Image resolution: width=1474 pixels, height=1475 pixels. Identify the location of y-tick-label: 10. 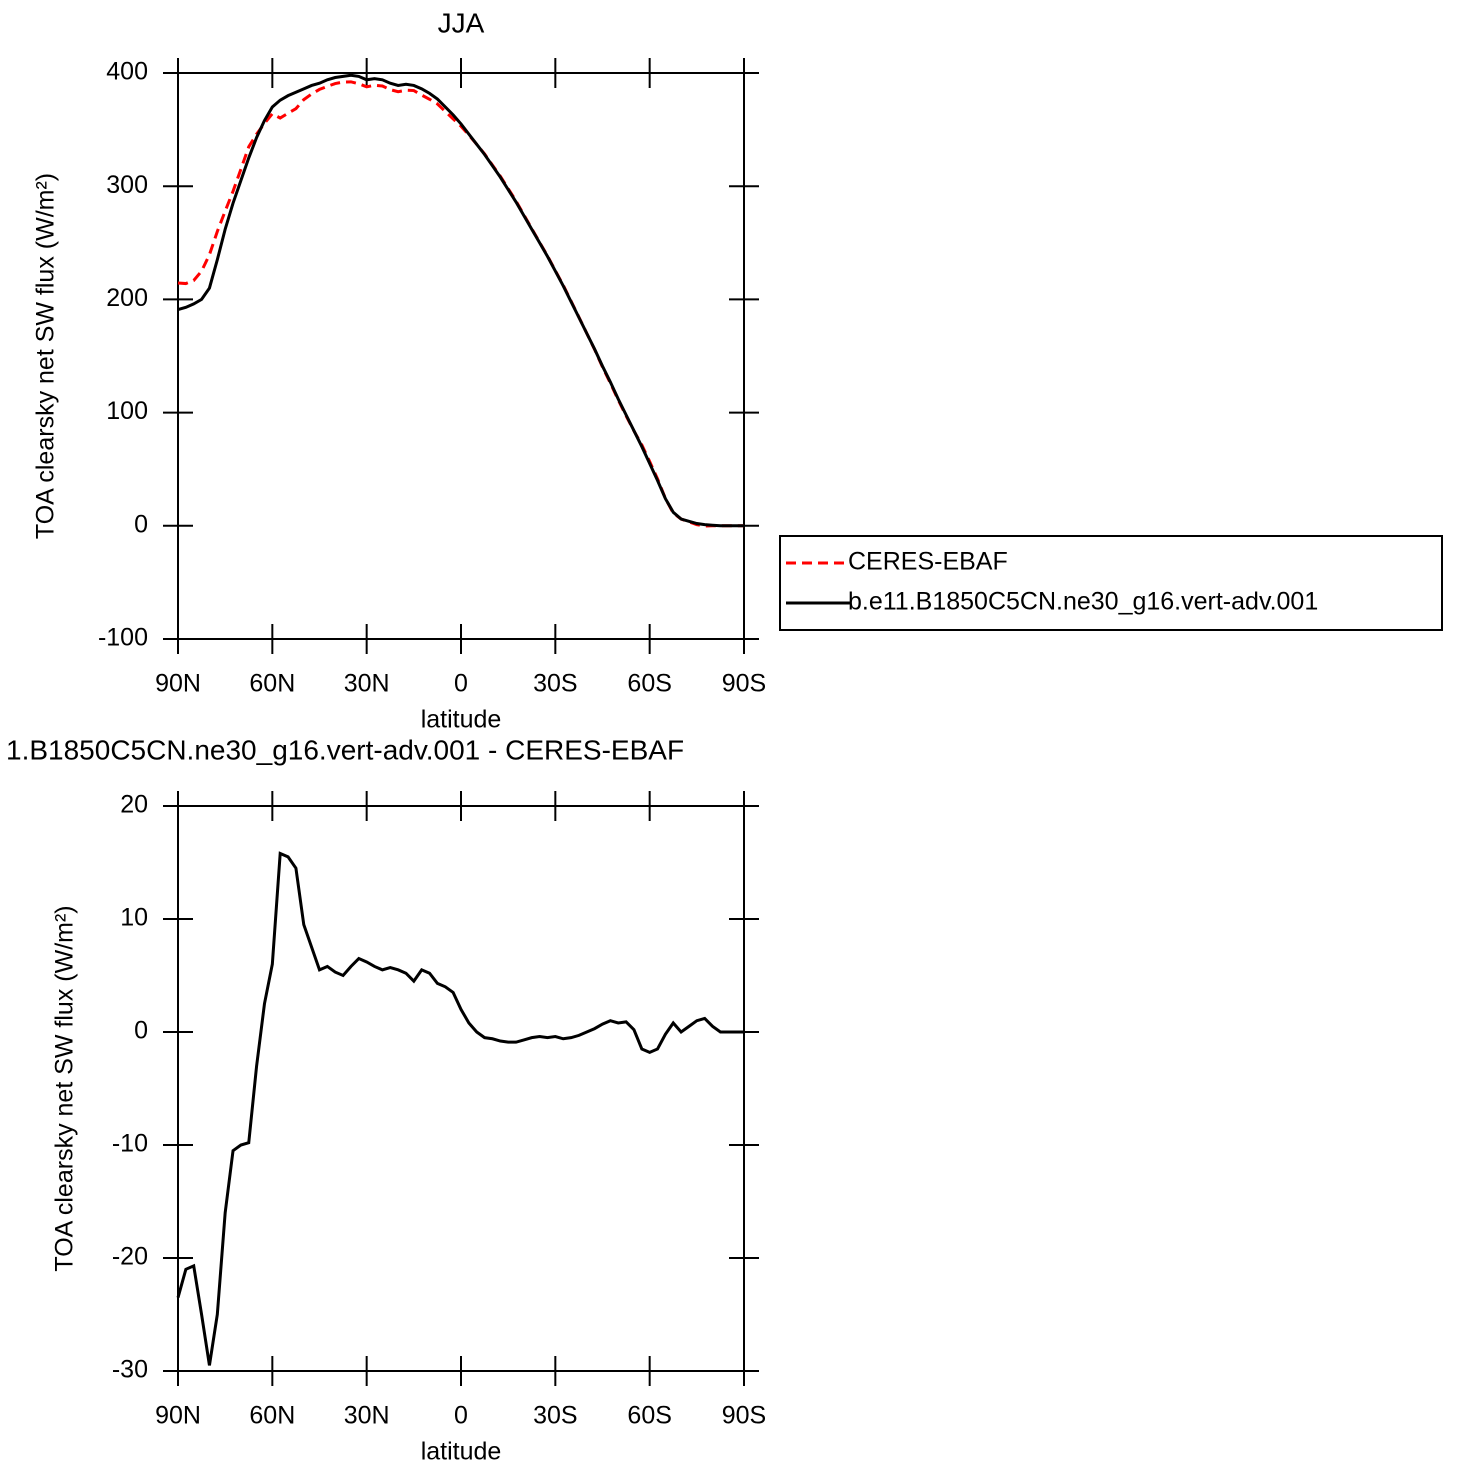
(134, 918).